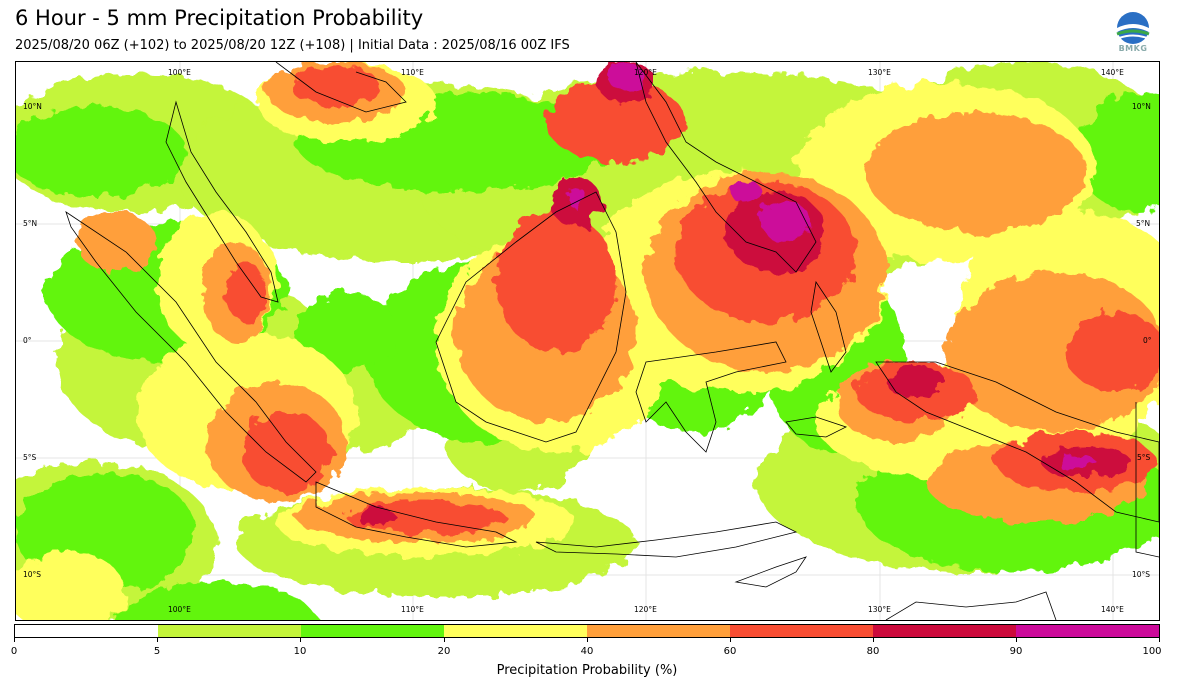 Image resolution: width=1180 pixels, height=690 pixels. I want to click on lon-label-100e-top: 100°E, so click(179, 72).